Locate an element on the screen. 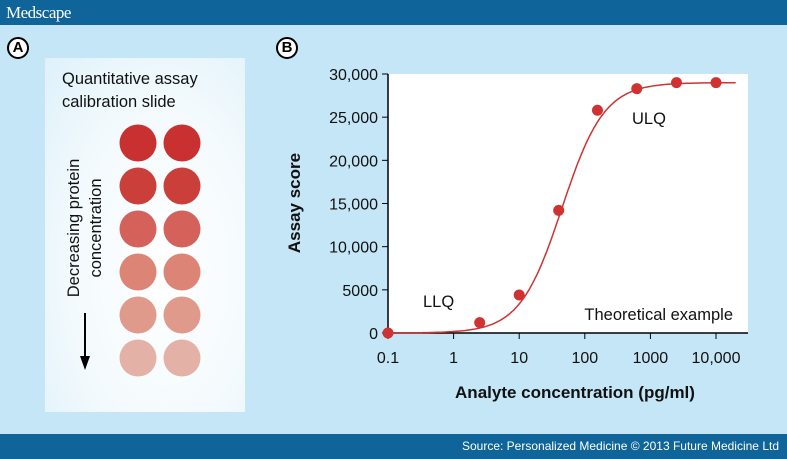 This screenshot has height=459, width=787. down-arrow-head is located at coordinates (85, 363).